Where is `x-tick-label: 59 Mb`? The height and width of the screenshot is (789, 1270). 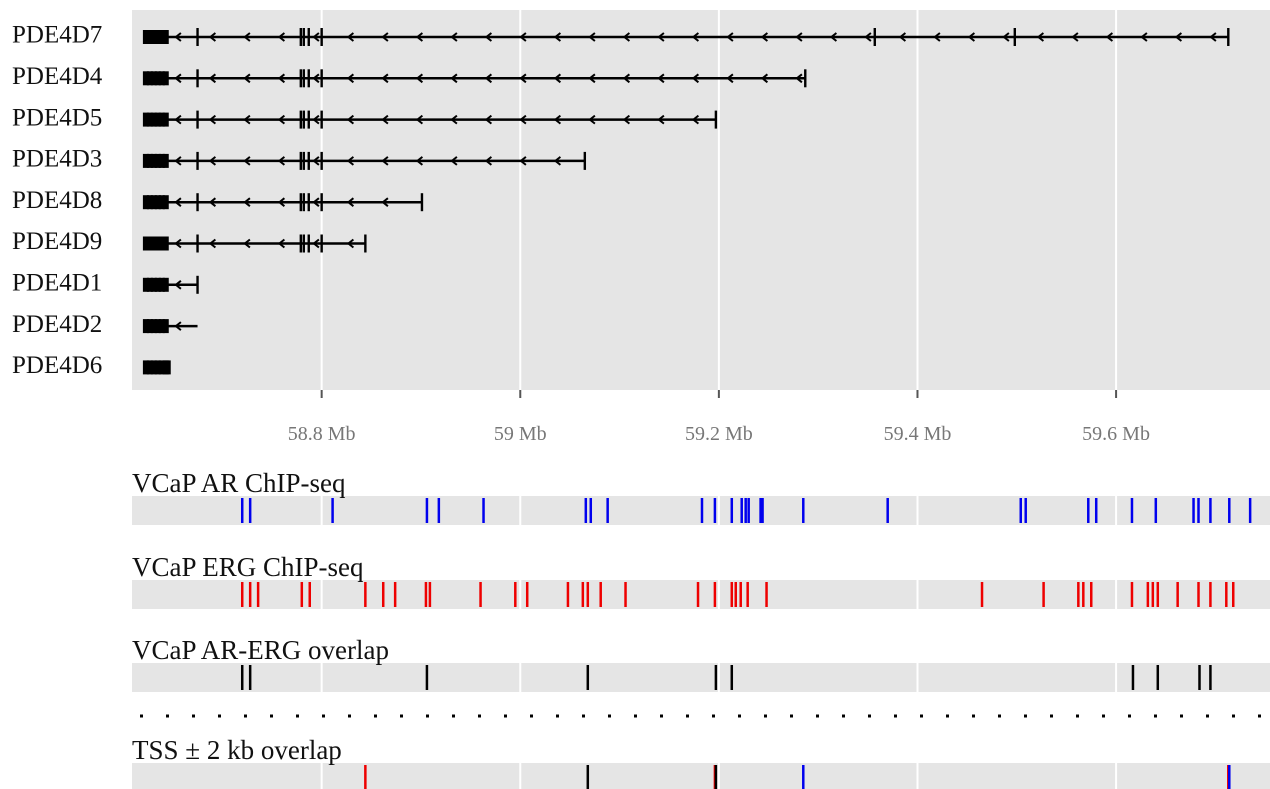 x-tick-label: 59 Mb is located at coordinates (520, 434).